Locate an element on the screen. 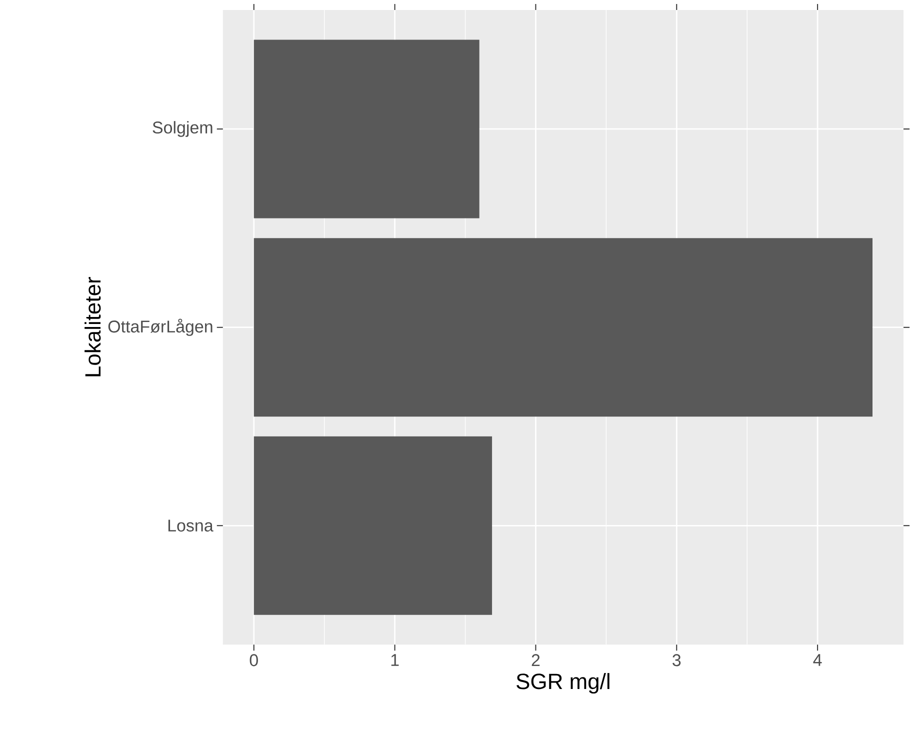 This screenshot has width=910, height=734. y-axis-title: Lokaliteter is located at coordinates (92, 326).